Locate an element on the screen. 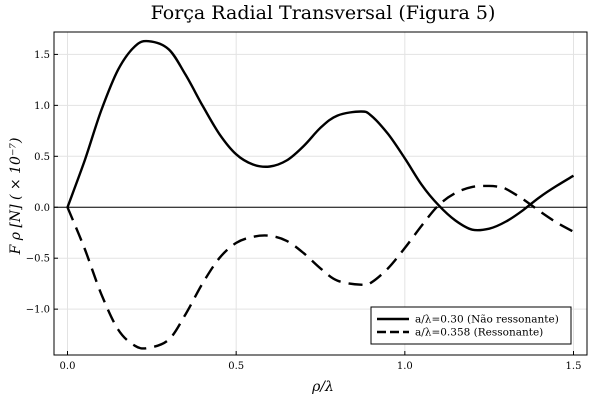 The image size is (600, 400). legend-label: a/λ=0.30 (Não ressonante) is located at coordinates (487, 320).